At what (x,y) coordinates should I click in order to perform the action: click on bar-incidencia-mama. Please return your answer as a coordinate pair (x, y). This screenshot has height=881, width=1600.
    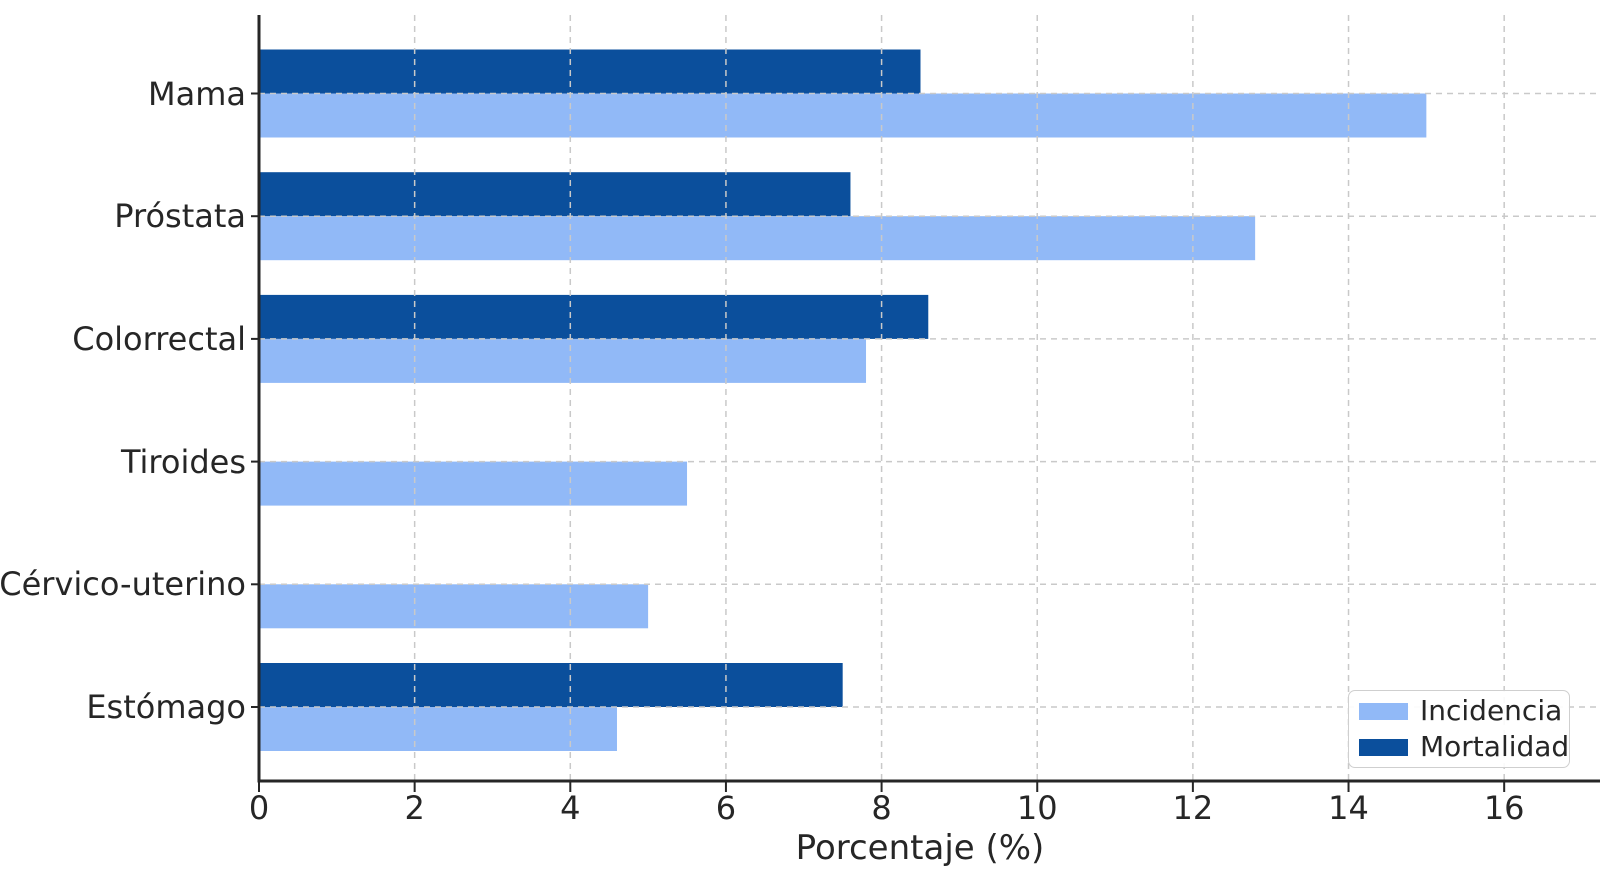
    Looking at the image, I should click on (843, 115).